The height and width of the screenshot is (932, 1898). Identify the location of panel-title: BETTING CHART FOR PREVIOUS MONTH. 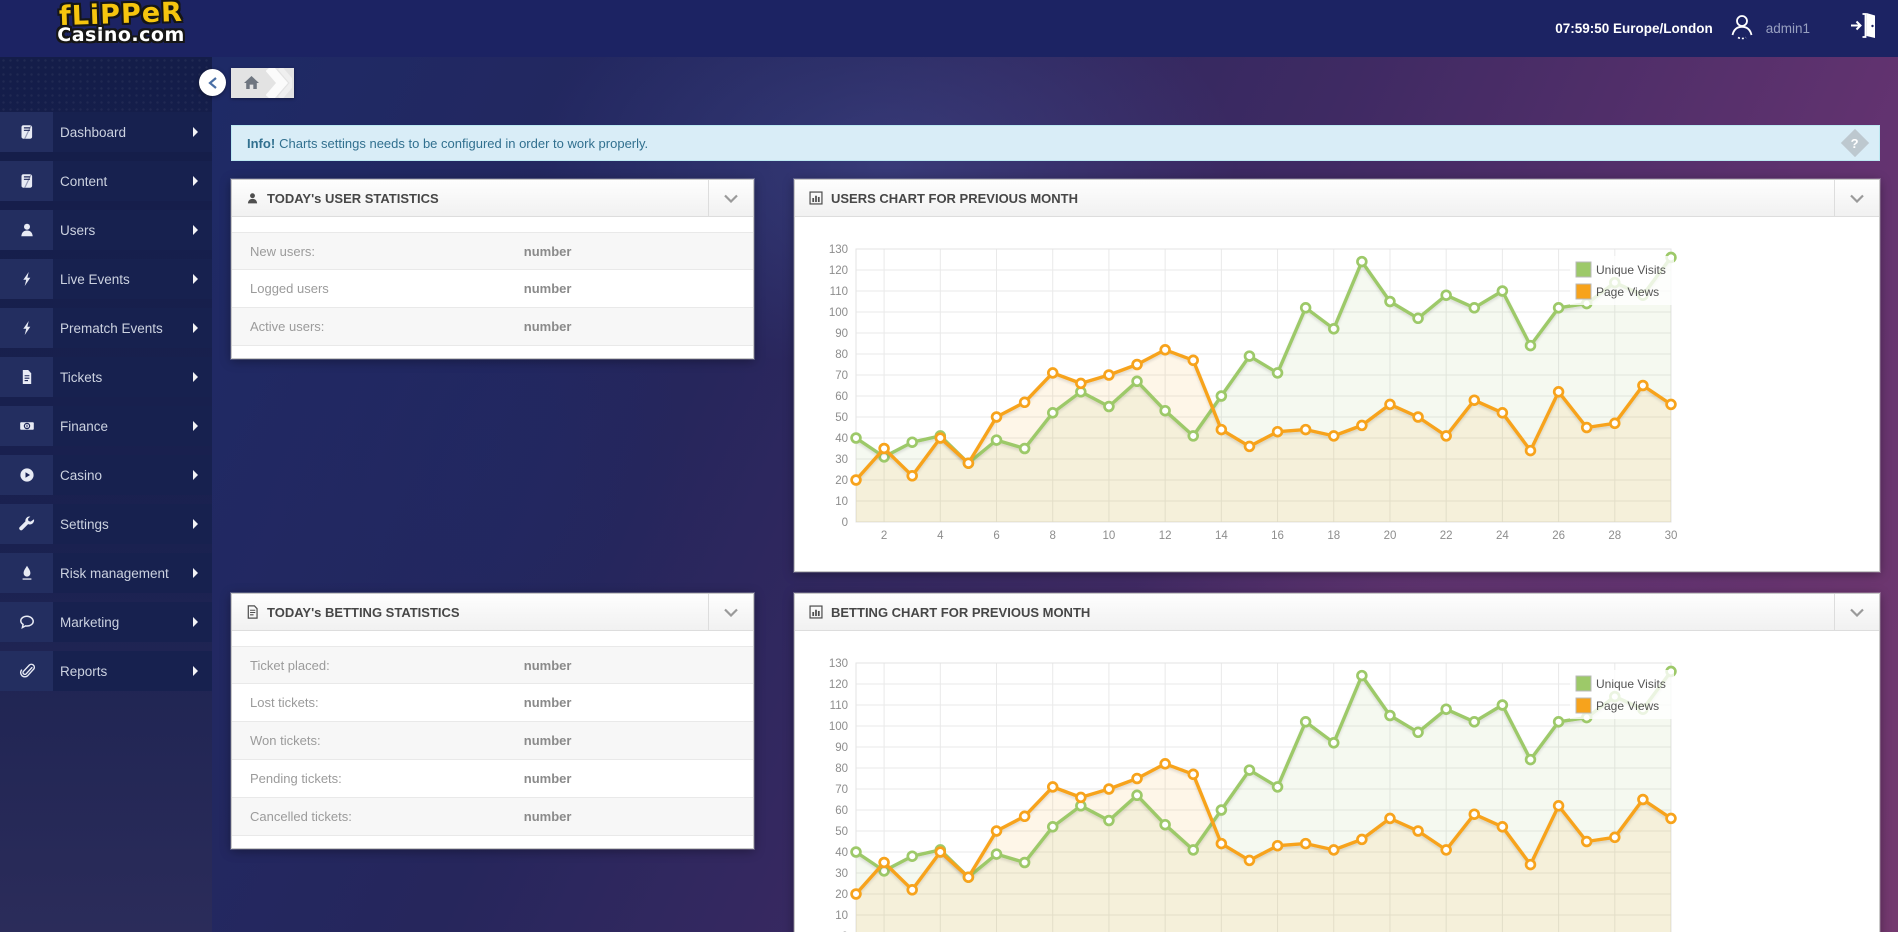
(961, 612).